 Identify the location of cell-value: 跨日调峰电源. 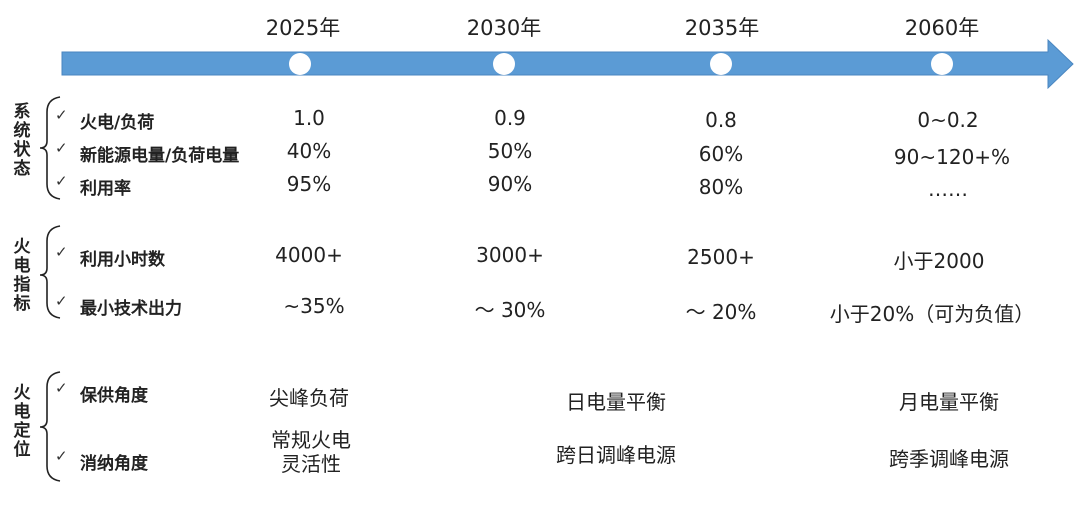
(616, 455).